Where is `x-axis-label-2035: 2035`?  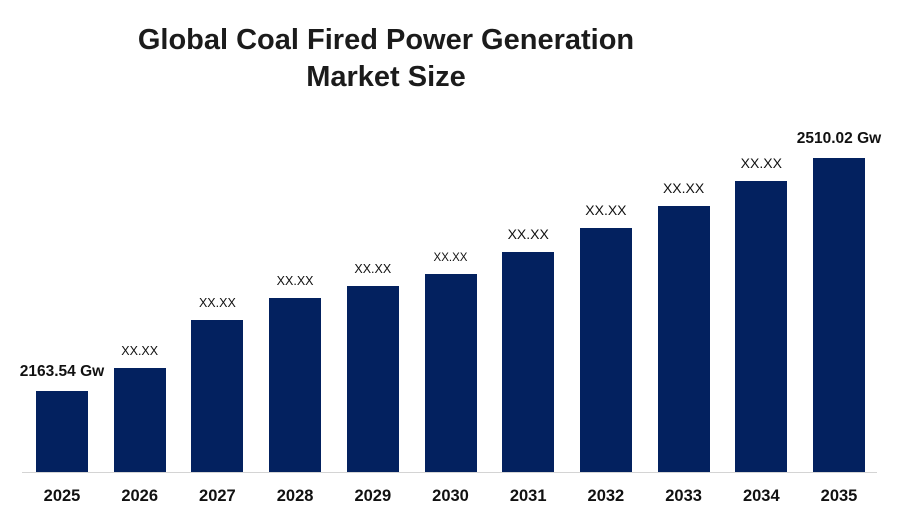 x-axis-label-2035: 2035 is located at coordinates (839, 496).